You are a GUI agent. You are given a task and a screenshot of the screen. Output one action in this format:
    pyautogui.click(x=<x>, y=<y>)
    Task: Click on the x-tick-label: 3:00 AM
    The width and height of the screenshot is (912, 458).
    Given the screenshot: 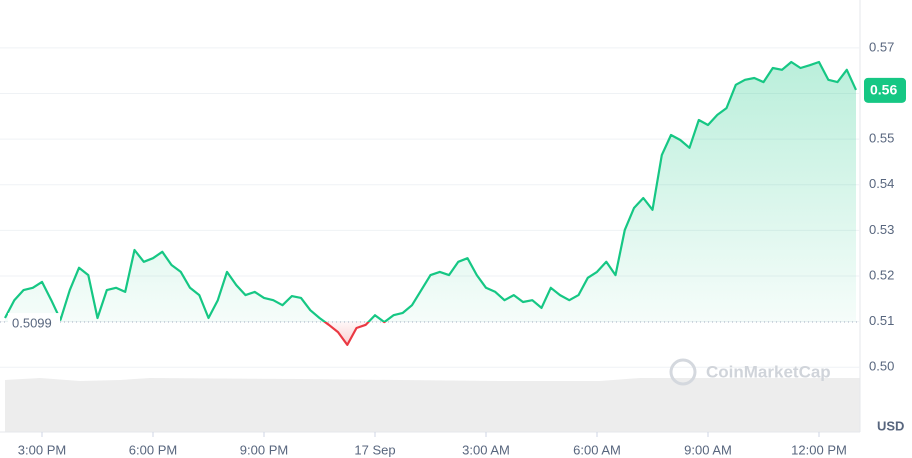 What is the action you would take?
    pyautogui.click(x=486, y=449)
    